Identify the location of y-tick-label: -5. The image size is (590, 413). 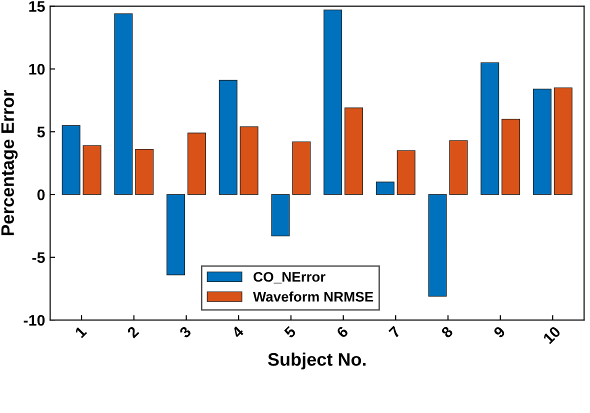
(38, 257).